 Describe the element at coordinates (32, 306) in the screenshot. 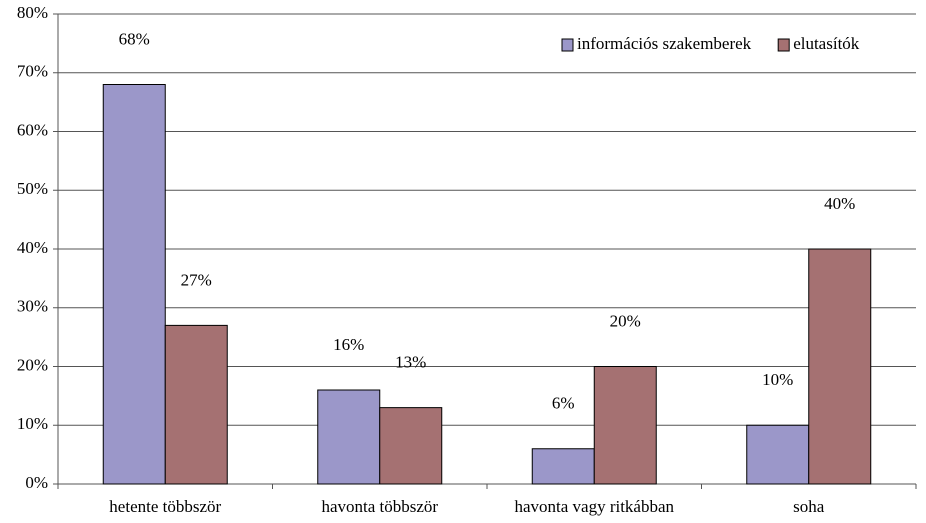

I see `y-tick-label: 30%` at that location.